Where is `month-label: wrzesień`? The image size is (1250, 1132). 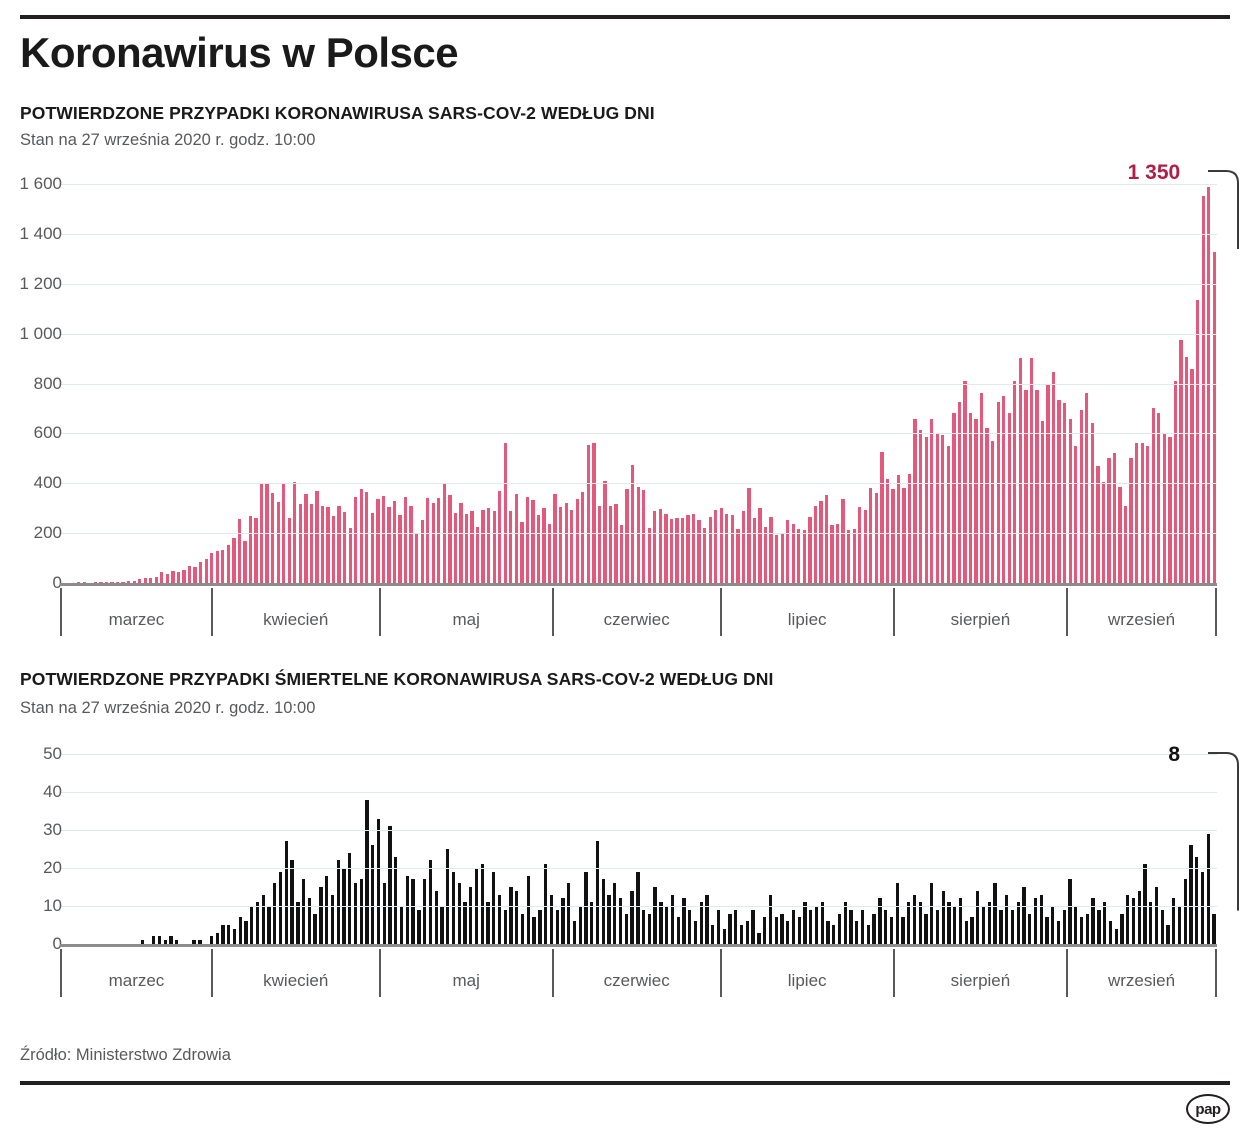 month-label: wrzesień is located at coordinates (1141, 980).